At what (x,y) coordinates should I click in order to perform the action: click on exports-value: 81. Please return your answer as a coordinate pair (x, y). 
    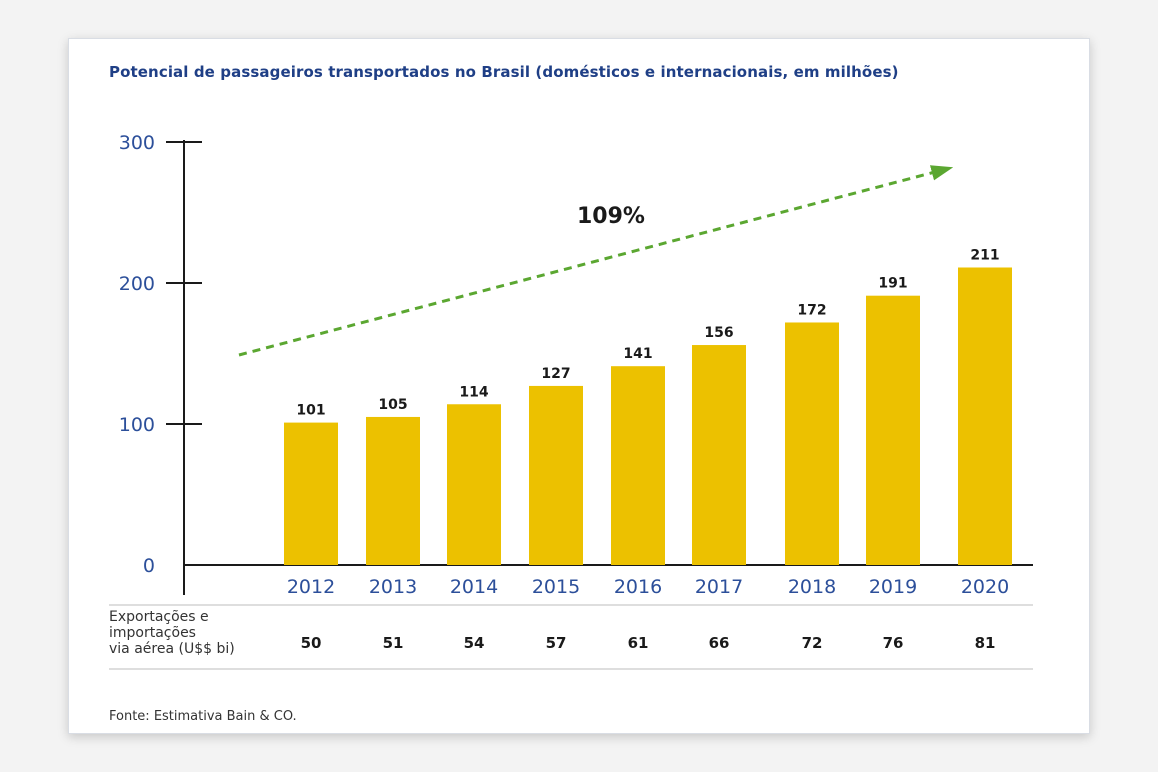
    Looking at the image, I should click on (985, 643).